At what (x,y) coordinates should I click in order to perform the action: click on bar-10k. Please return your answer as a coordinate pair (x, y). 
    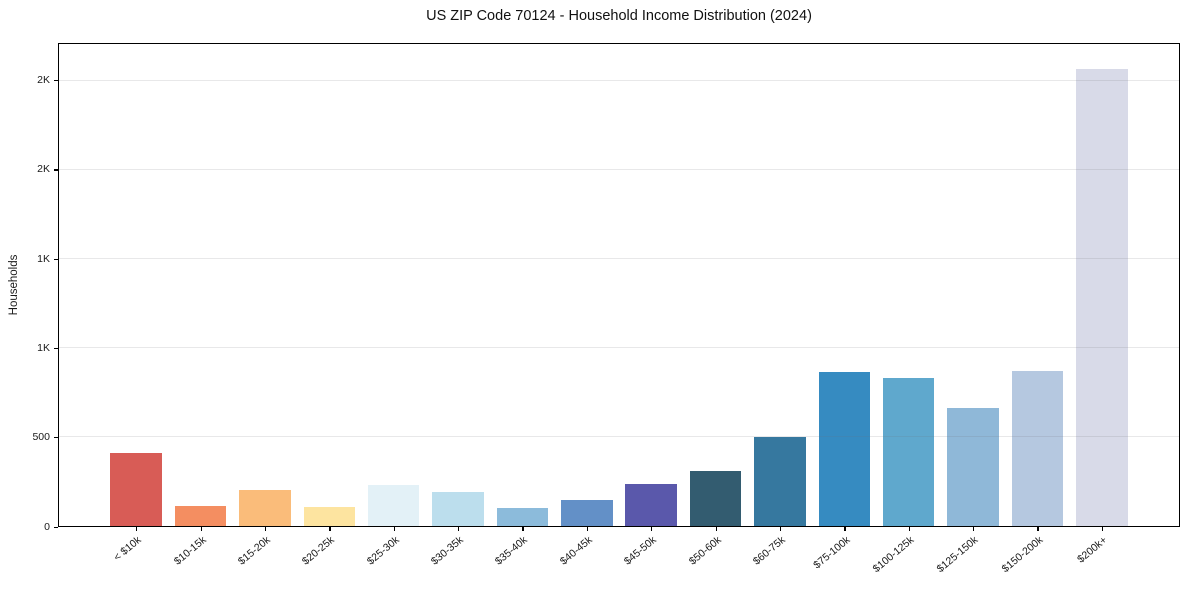
    Looking at the image, I should click on (136, 489).